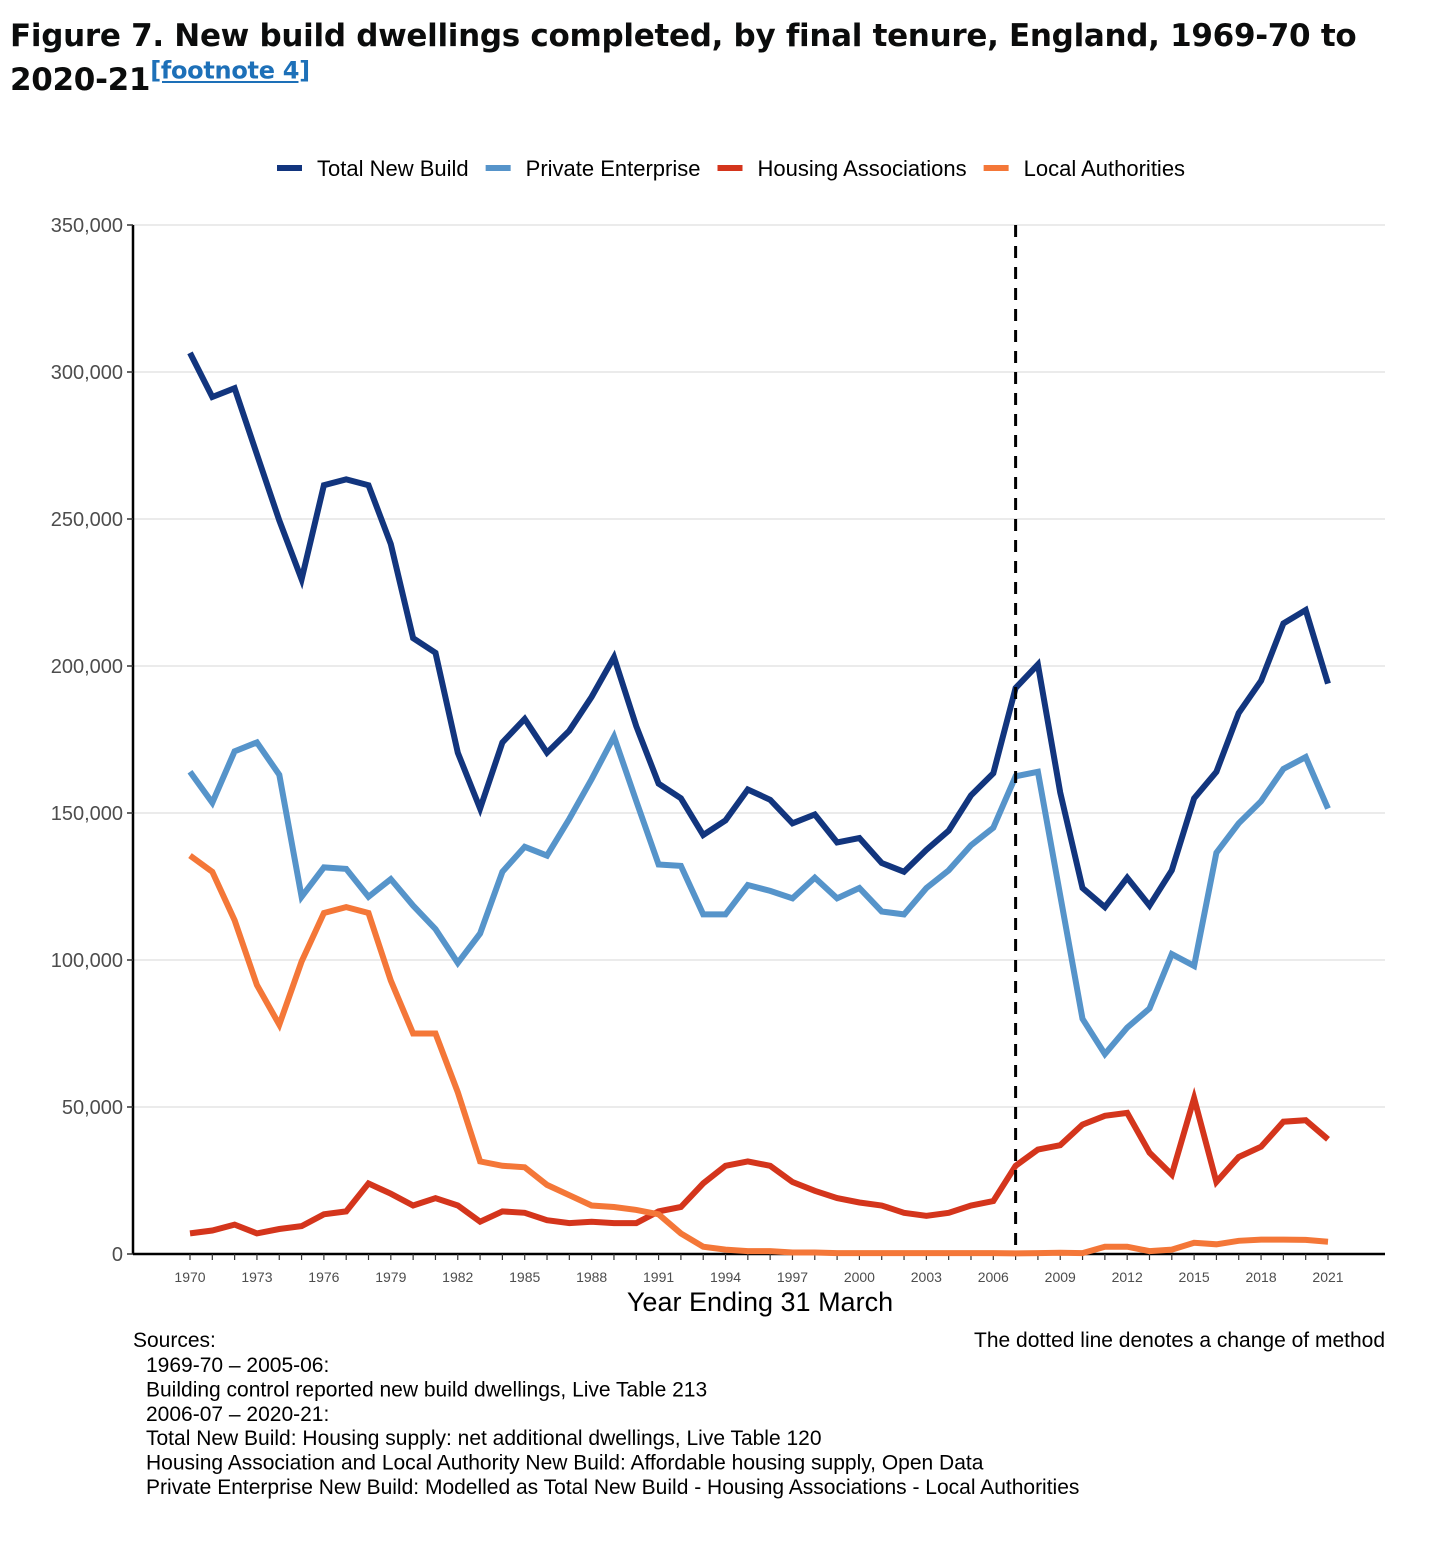 Image resolution: width=1456 pixels, height=1542 pixels. What do you see at coordinates (117, 1255) in the screenshot?
I see `y-tick-label: 0` at bounding box center [117, 1255].